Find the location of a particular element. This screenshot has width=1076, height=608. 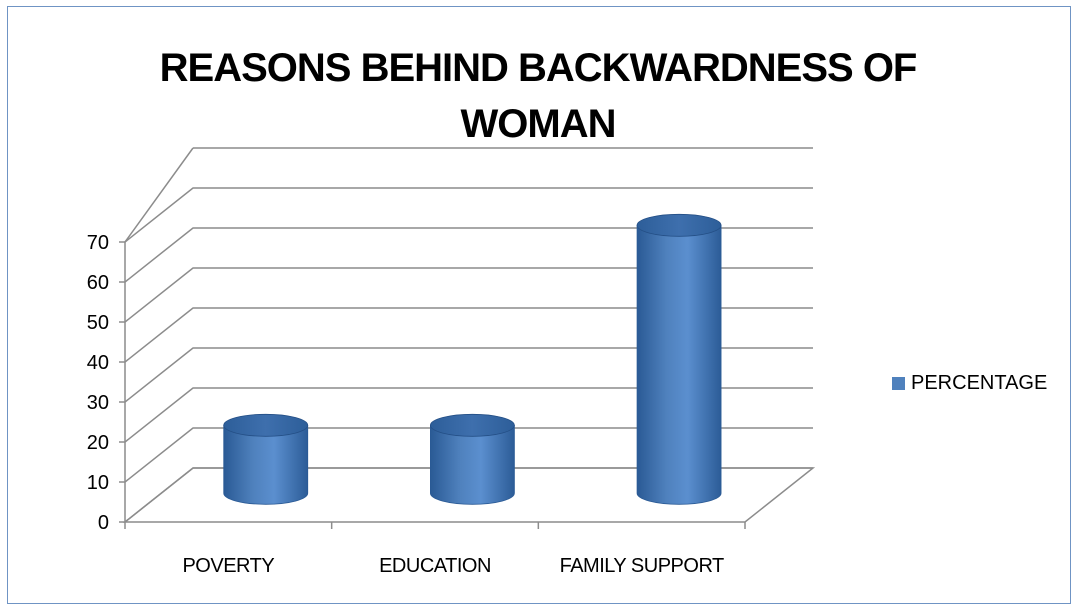

legend: PERCENTAGE is located at coordinates (969, 383).